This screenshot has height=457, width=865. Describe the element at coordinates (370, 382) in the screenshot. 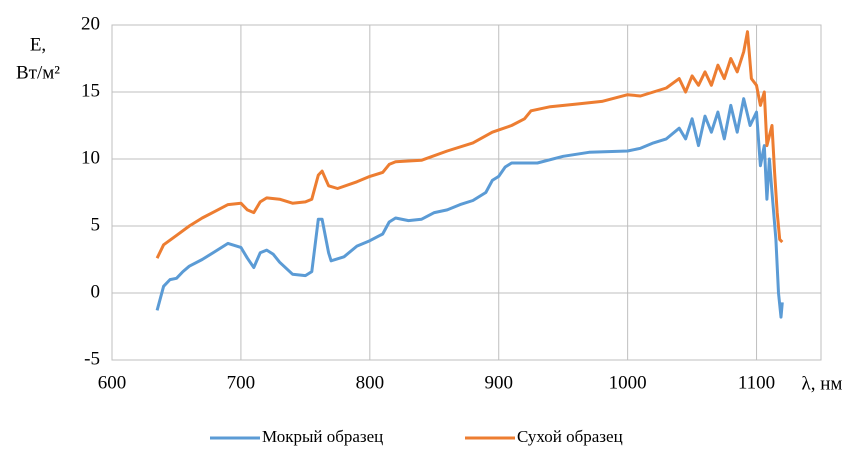

I see `x-tick-label: 800` at that location.